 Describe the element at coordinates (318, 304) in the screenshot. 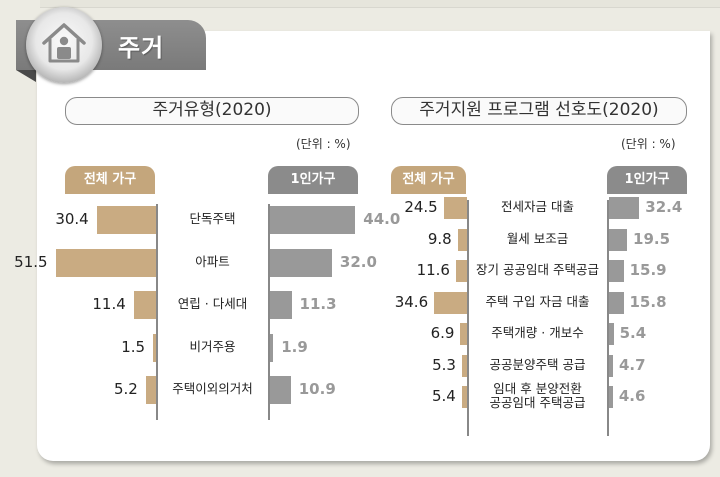

I see `value-single-households: 11.3` at that location.